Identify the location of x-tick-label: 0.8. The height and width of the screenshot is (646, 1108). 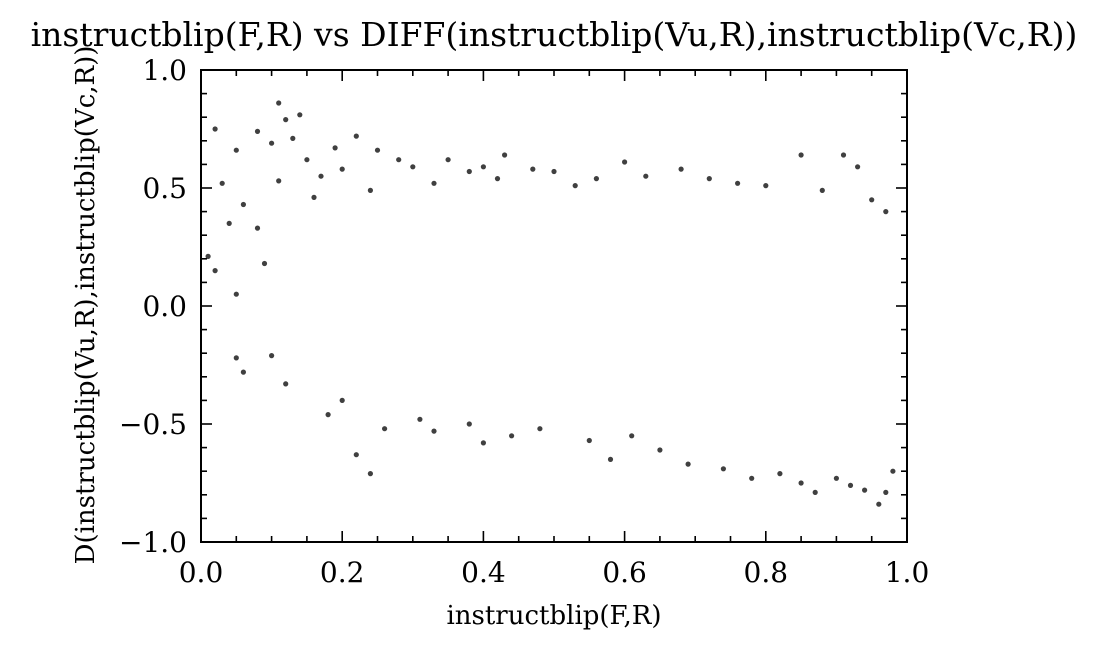
(766, 572).